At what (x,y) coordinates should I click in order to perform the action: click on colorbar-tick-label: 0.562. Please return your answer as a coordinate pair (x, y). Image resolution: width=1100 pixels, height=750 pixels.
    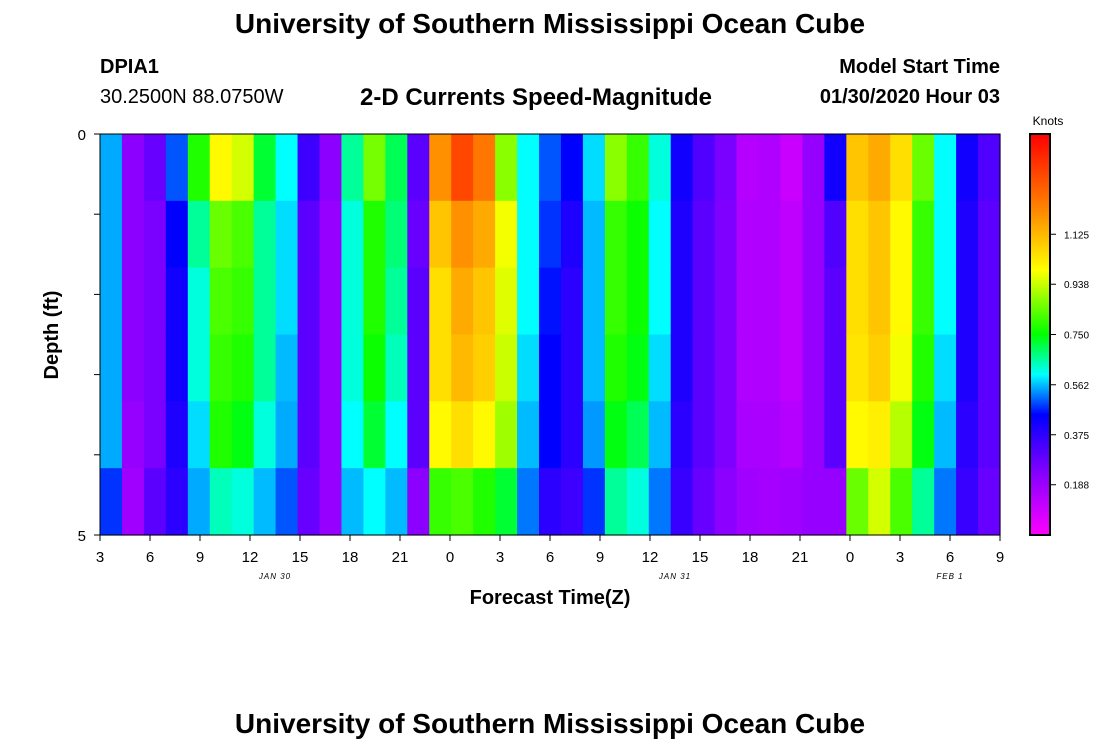
    Looking at the image, I should click on (1076, 386).